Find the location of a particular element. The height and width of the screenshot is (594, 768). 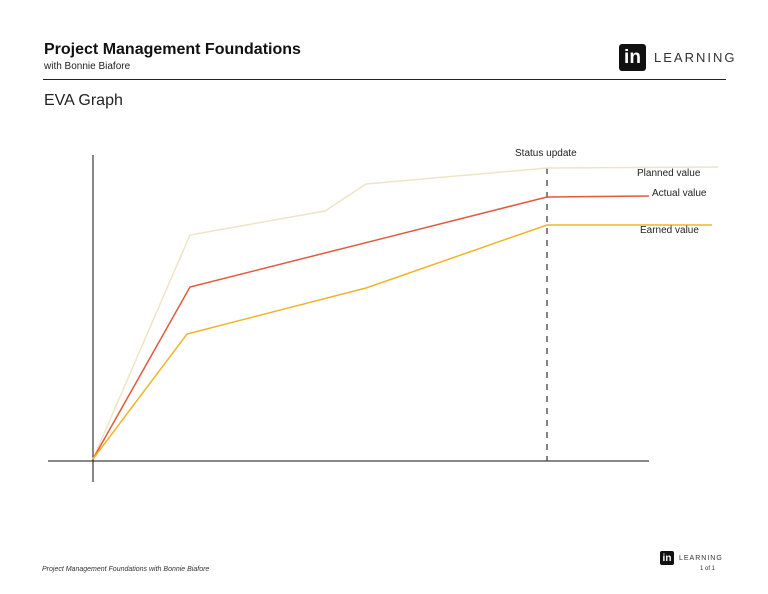

footer-logo: in LEARNING is located at coordinates (691, 558).